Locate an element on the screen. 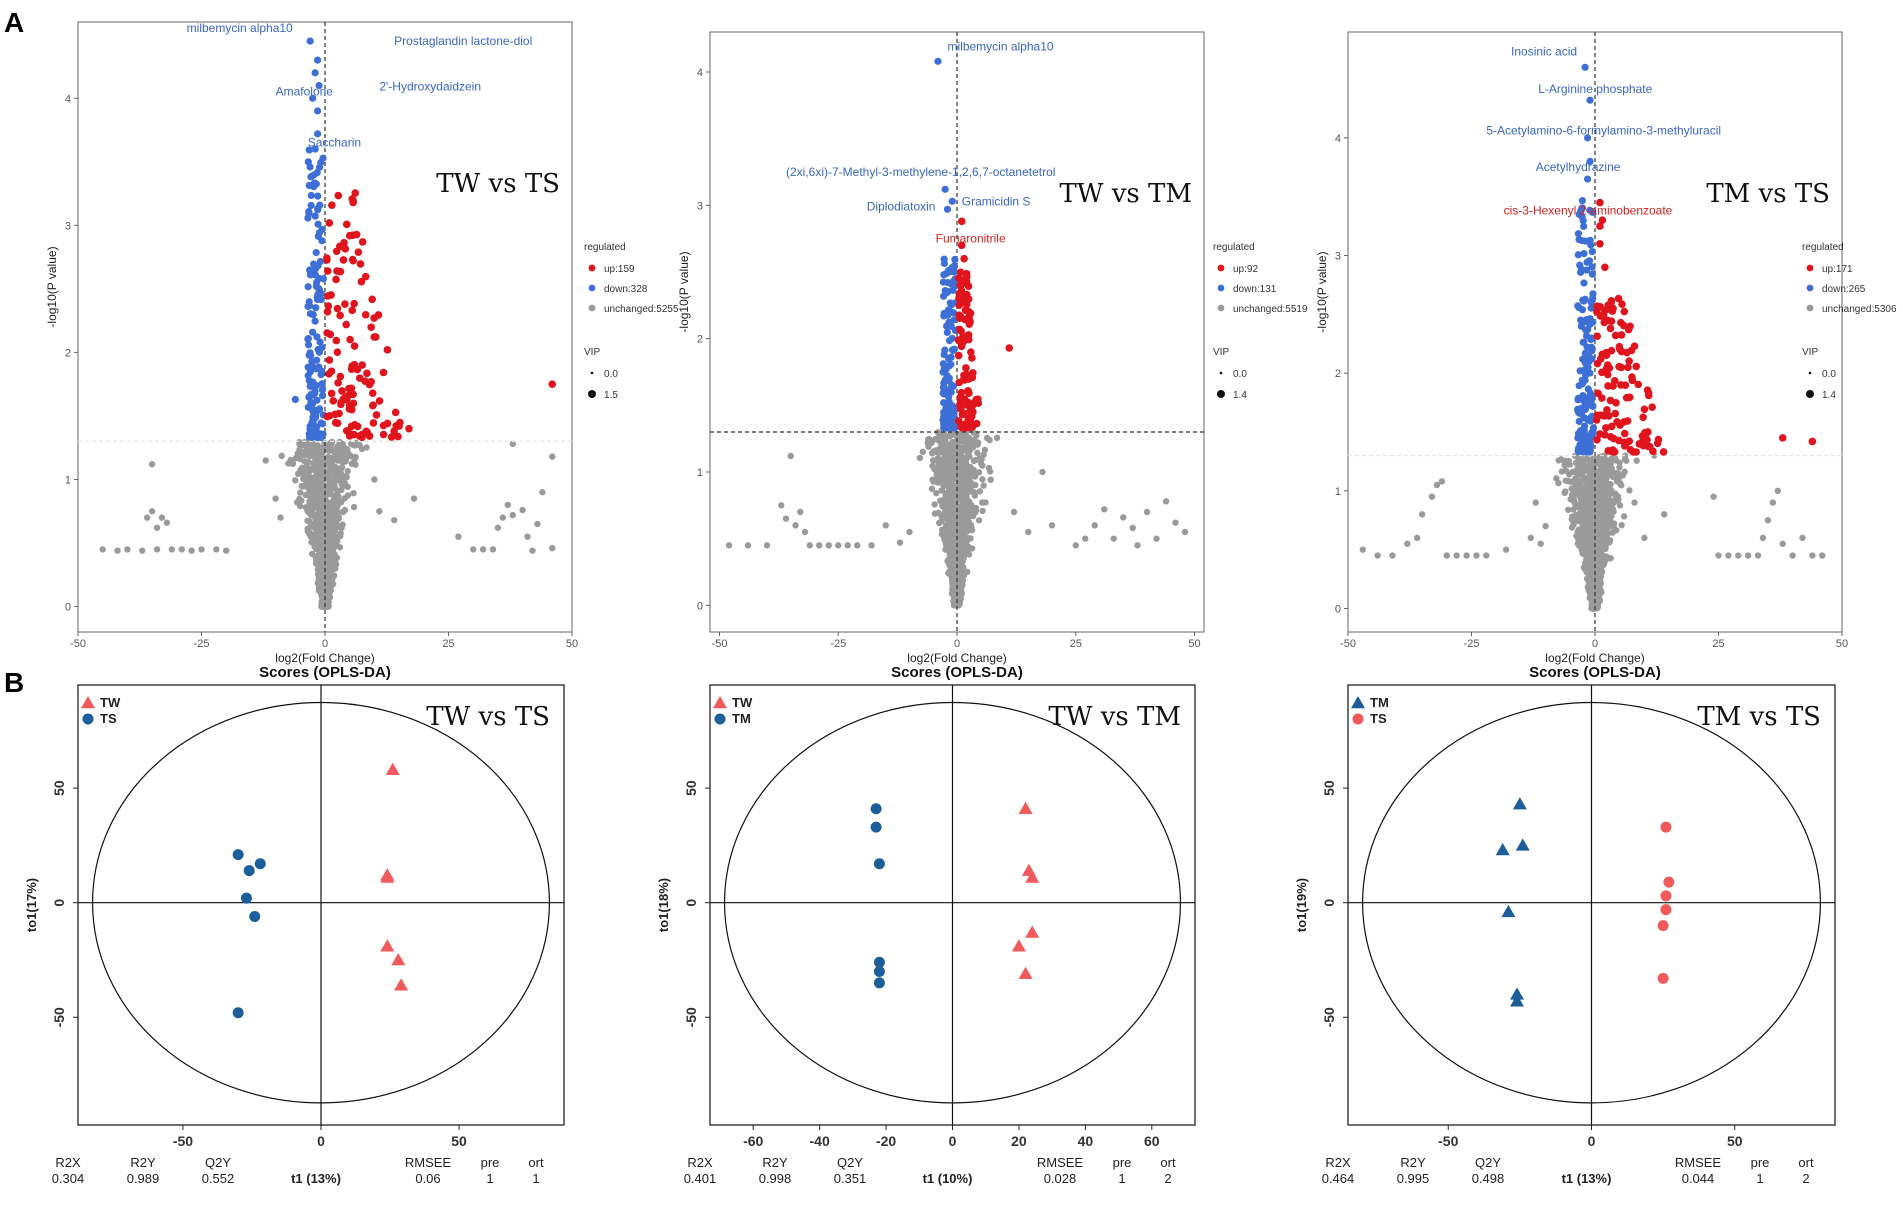 The height and width of the screenshot is (1210, 1903). x-tick-label: 50 is located at coordinates (1842, 644).